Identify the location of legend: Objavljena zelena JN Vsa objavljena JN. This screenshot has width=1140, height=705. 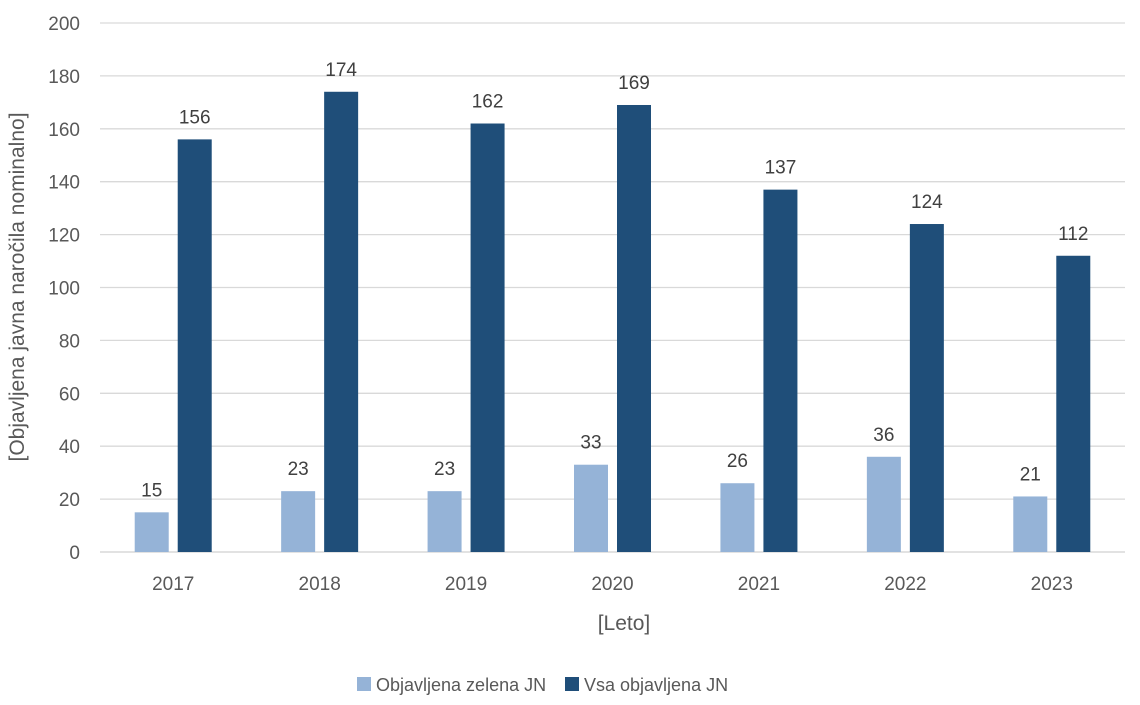
(542, 685).